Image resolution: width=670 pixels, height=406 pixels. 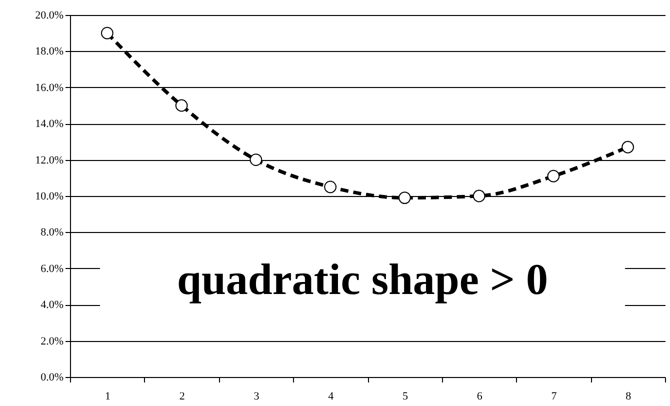 What do you see at coordinates (52, 268) in the screenshot?
I see `y-tick-label: 6.0%` at bounding box center [52, 268].